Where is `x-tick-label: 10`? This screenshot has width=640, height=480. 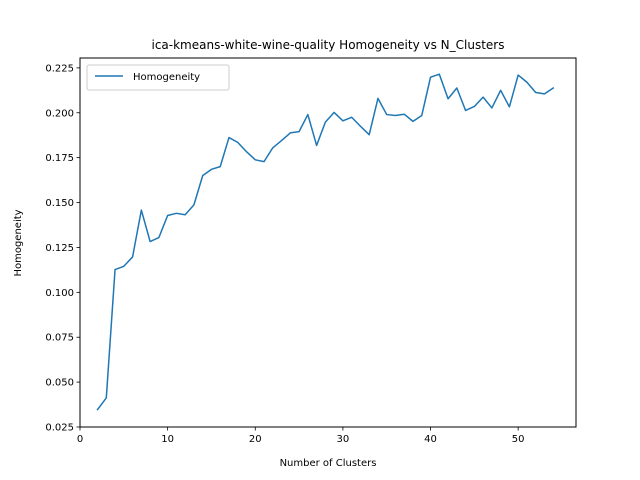 x-tick-label: 10 is located at coordinates (167, 439).